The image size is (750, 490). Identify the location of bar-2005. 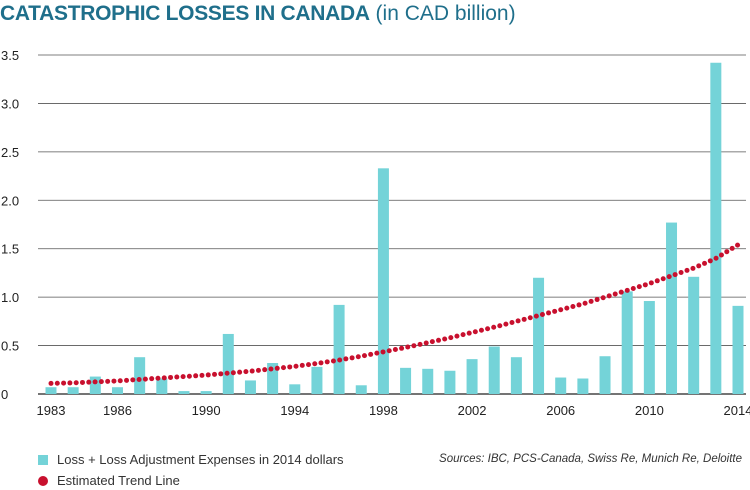
(539, 335).